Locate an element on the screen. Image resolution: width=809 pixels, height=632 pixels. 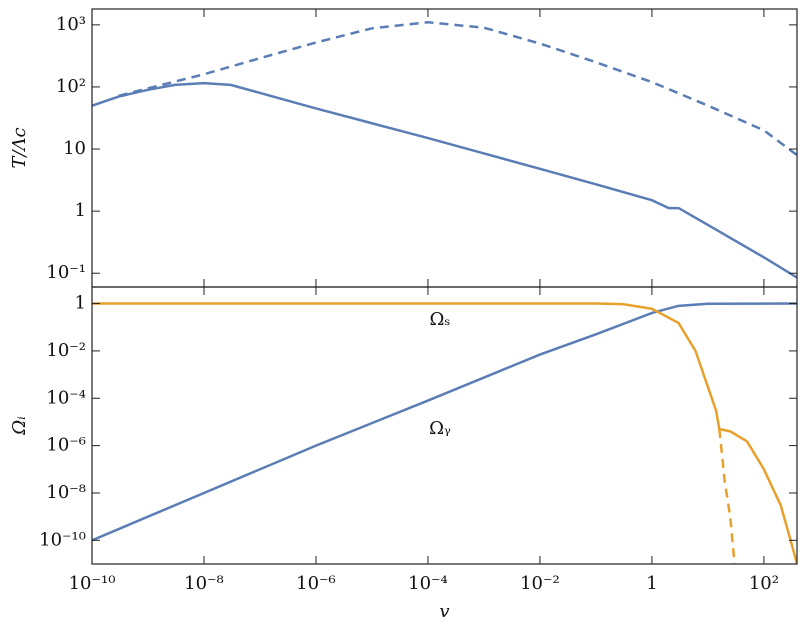
y-tick-label: 10 is located at coordinates (74, 148).